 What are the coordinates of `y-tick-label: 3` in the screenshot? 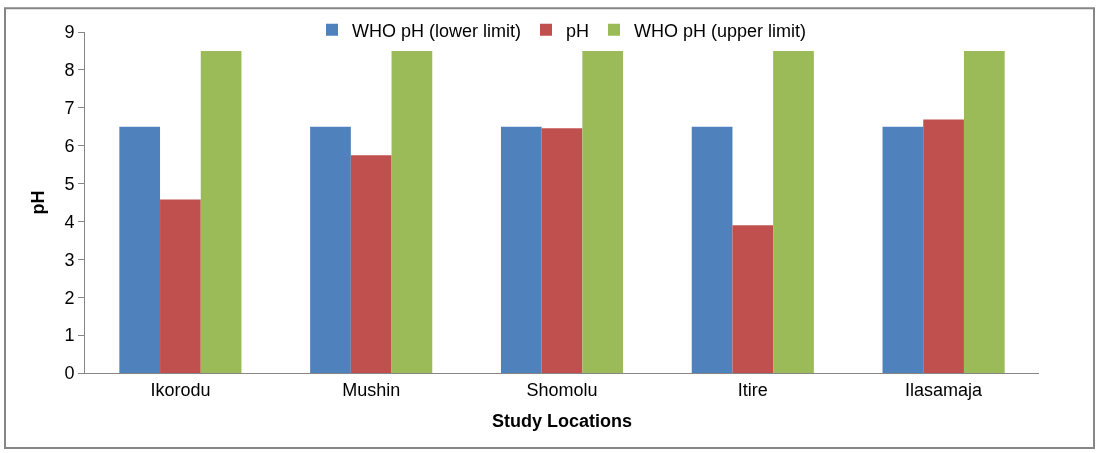 It's located at (69, 259).